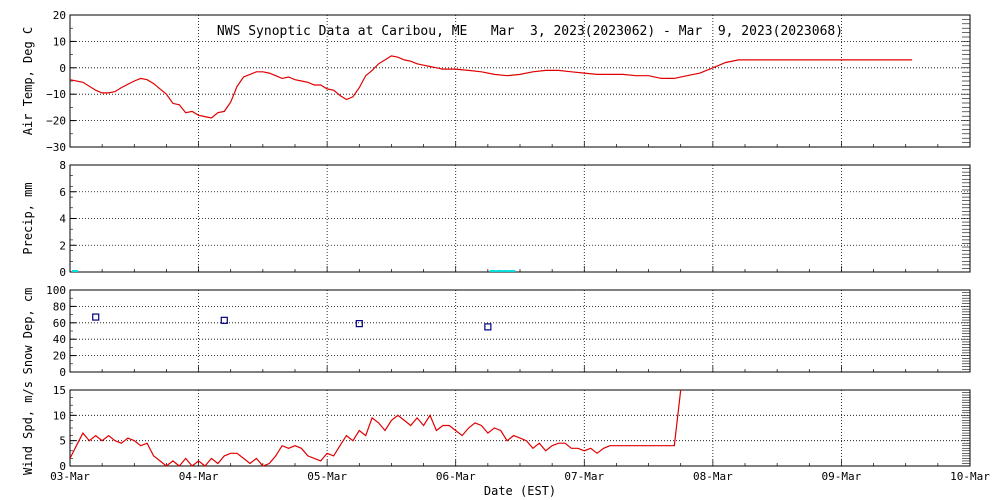 The width and height of the screenshot is (1000, 500). Describe the element at coordinates (28, 81) in the screenshot. I see `y-axis-label: Air Temp, Deg C` at that location.